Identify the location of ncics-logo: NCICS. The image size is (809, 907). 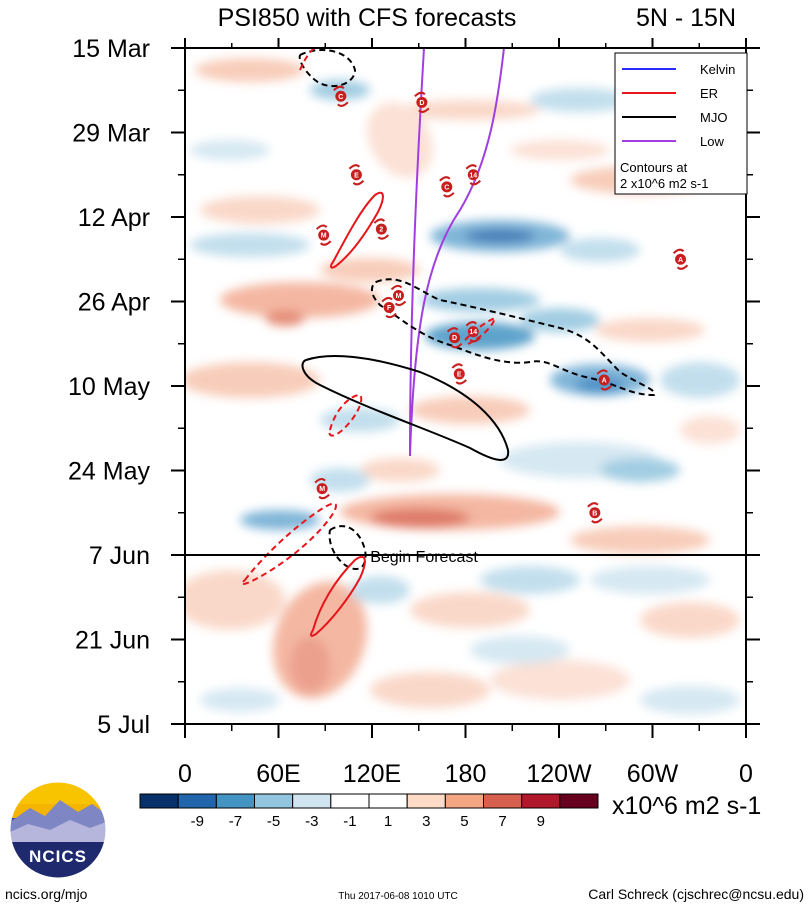
(58, 830).